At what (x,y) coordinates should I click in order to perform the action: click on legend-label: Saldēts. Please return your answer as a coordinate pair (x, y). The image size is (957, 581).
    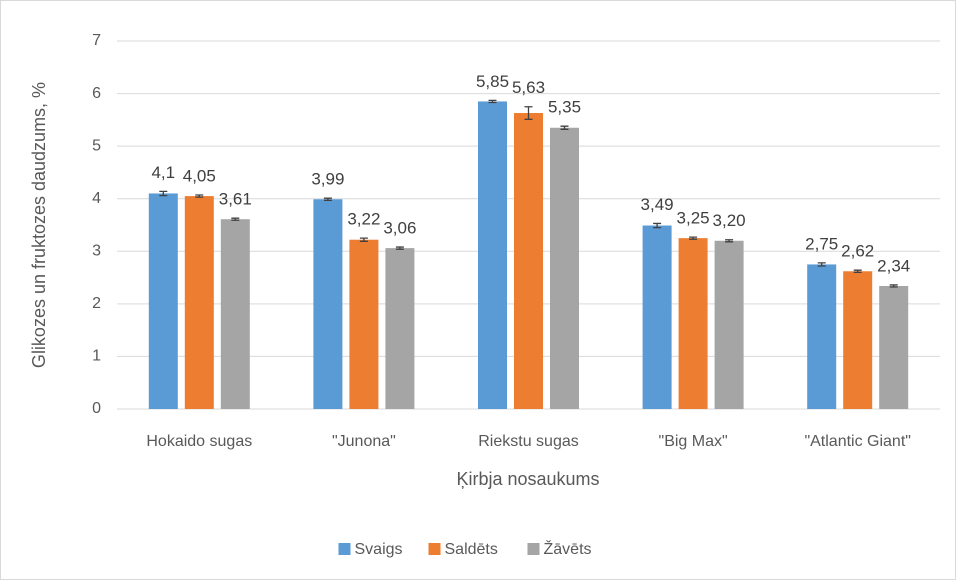
    Looking at the image, I should click on (471, 549).